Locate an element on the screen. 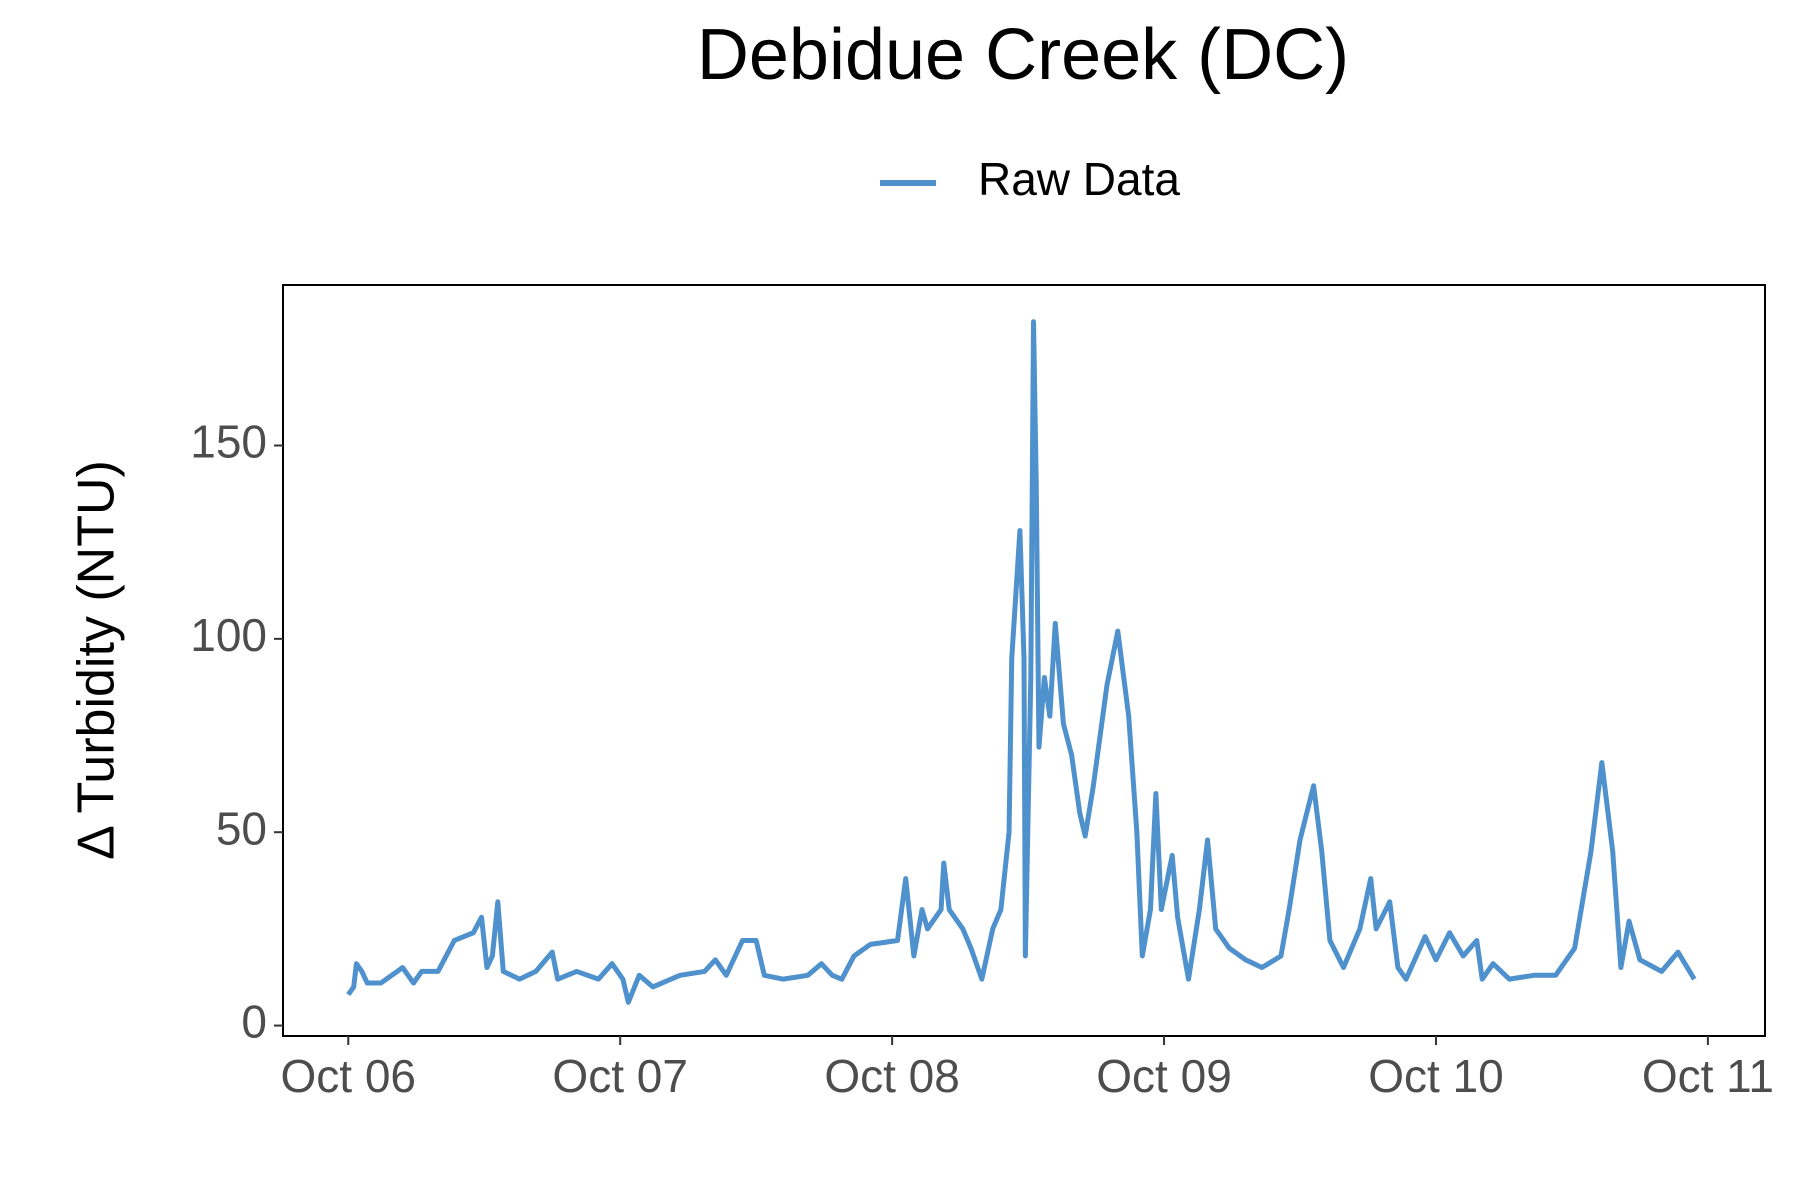 The height and width of the screenshot is (1200, 1800). y-tick-label: 100 is located at coordinates (228, 635).